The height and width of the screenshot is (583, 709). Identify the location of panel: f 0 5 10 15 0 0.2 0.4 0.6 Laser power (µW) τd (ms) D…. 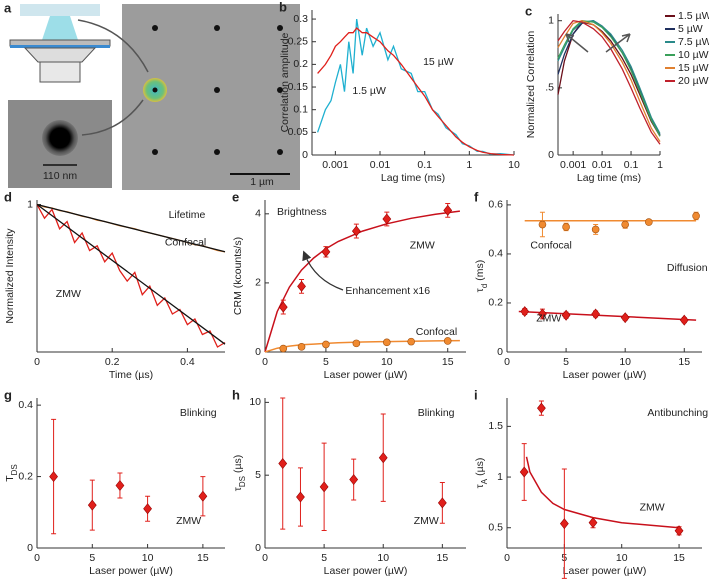
(591, 284).